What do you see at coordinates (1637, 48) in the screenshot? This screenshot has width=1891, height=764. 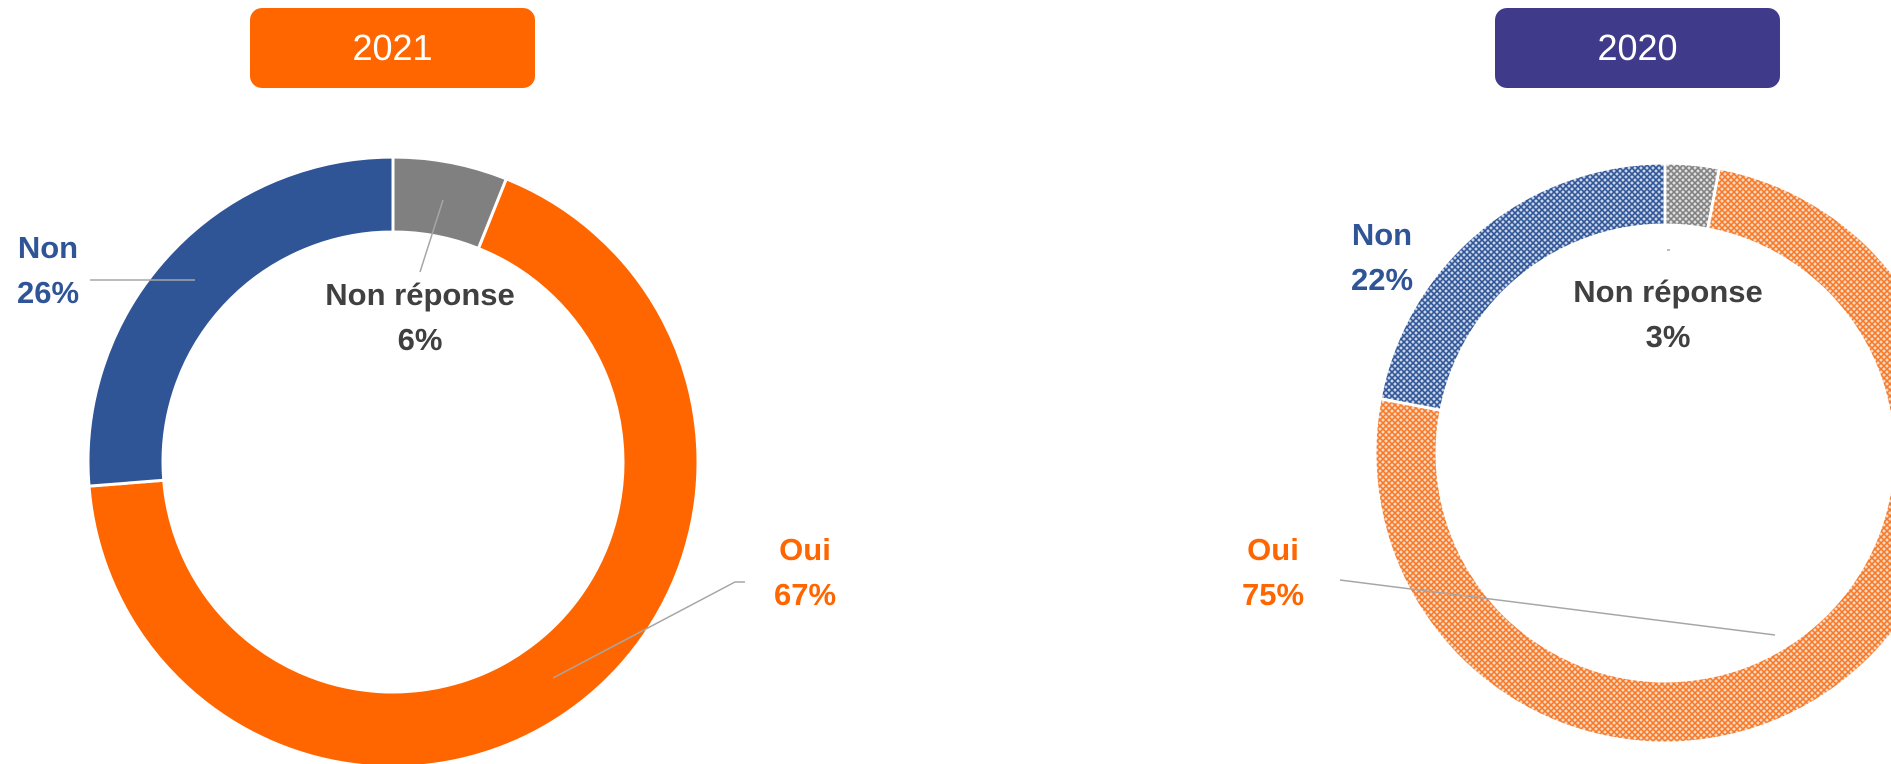 I see `year-badge-2020: 2020` at bounding box center [1637, 48].